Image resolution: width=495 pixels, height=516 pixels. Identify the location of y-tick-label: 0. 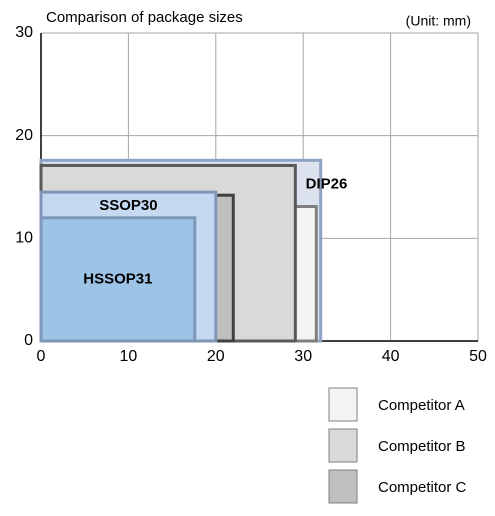
(28, 340).